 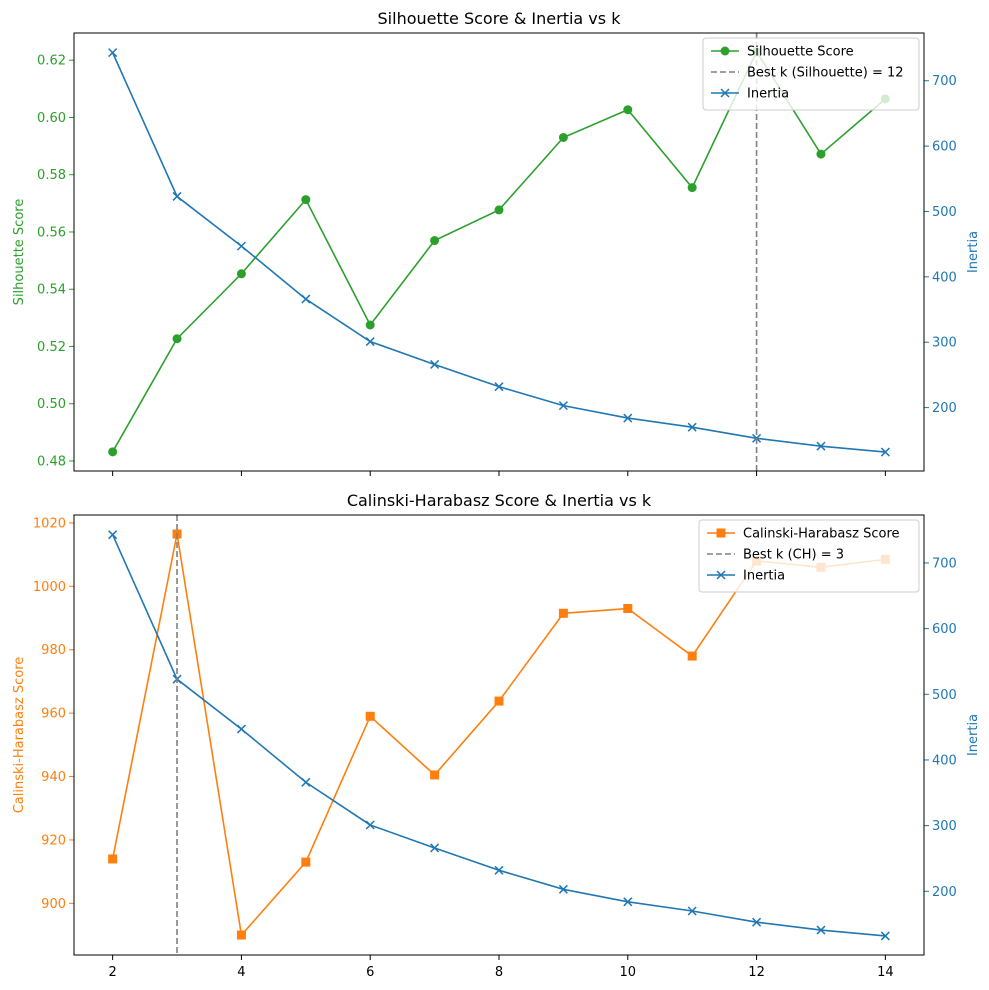 What do you see at coordinates (53, 904) in the screenshot?
I see `left-tick-label: 900` at bounding box center [53, 904].